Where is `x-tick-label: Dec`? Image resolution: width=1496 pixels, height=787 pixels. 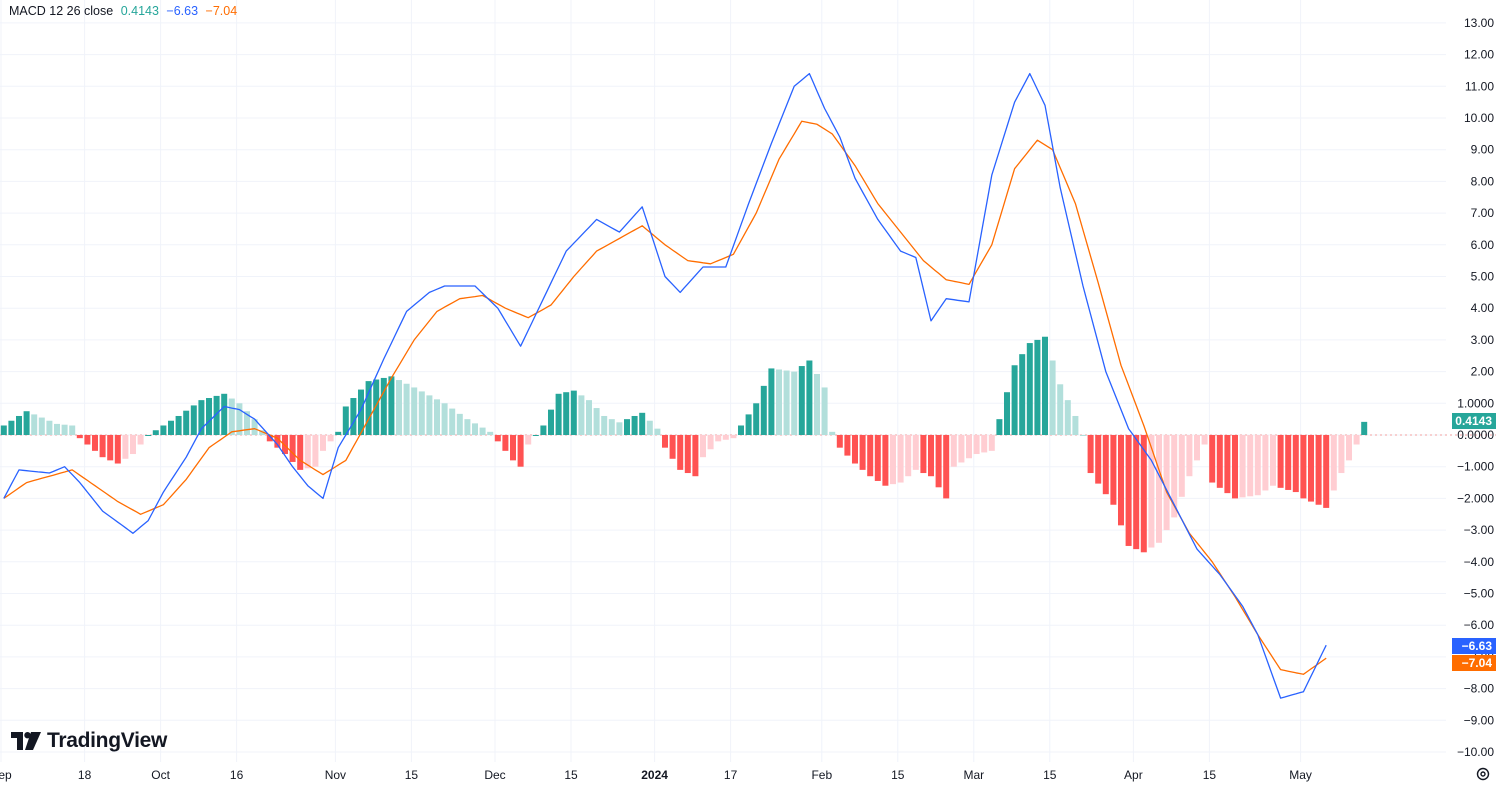
x-tick-label: Dec is located at coordinates (494, 775).